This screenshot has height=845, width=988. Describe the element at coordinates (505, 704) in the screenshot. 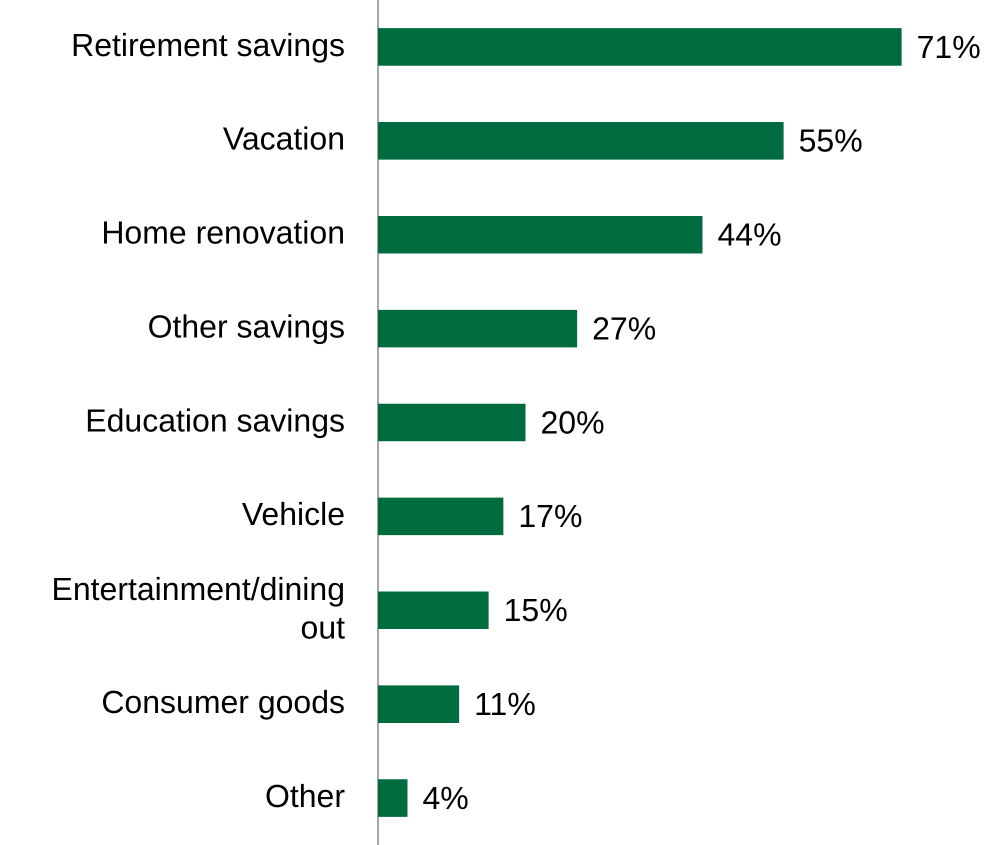

I see `data-label: 11%` at that location.